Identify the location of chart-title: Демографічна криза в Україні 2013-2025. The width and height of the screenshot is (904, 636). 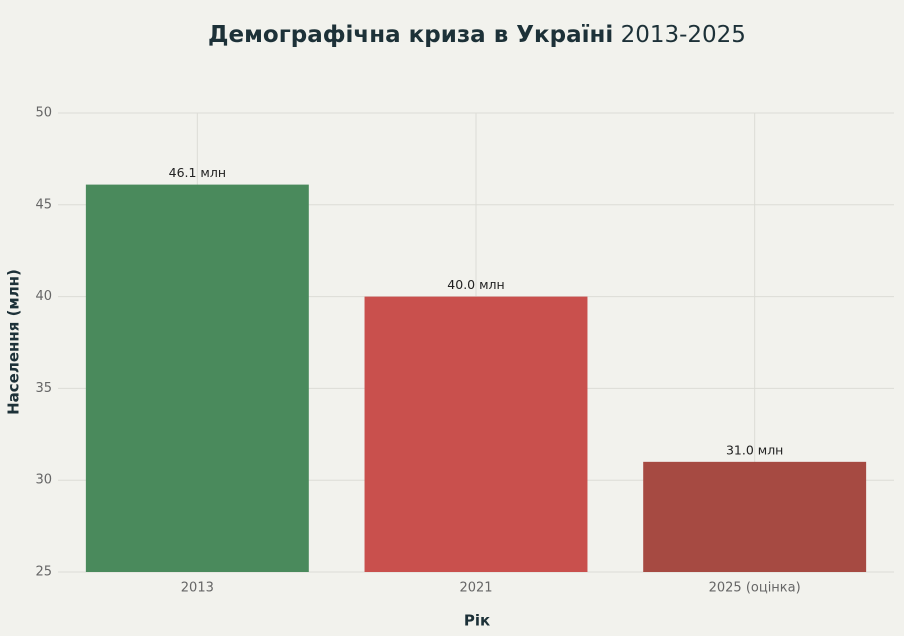
(477, 35).